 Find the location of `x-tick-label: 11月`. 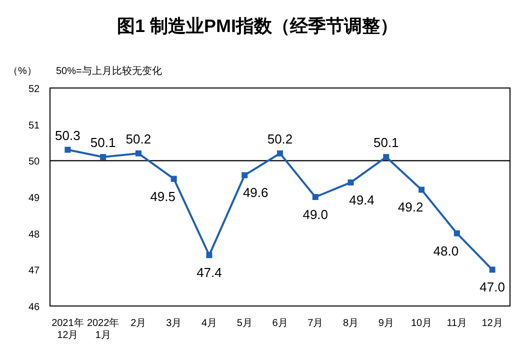

x-tick-label: 11月 is located at coordinates (457, 323).